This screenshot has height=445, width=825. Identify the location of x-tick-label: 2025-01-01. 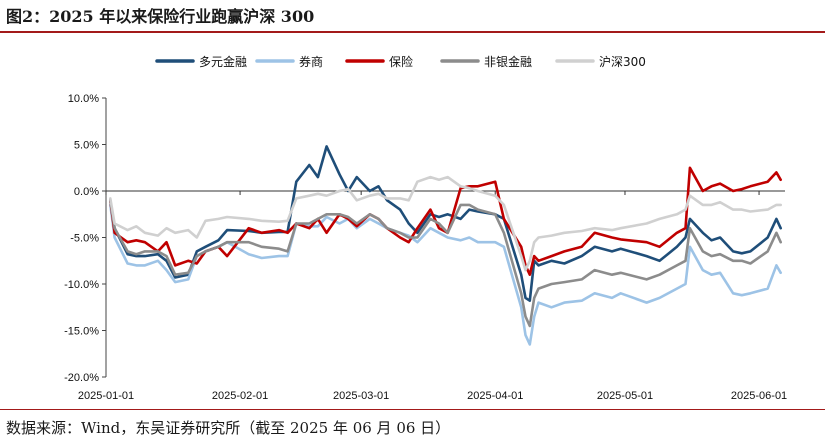
(106, 396).